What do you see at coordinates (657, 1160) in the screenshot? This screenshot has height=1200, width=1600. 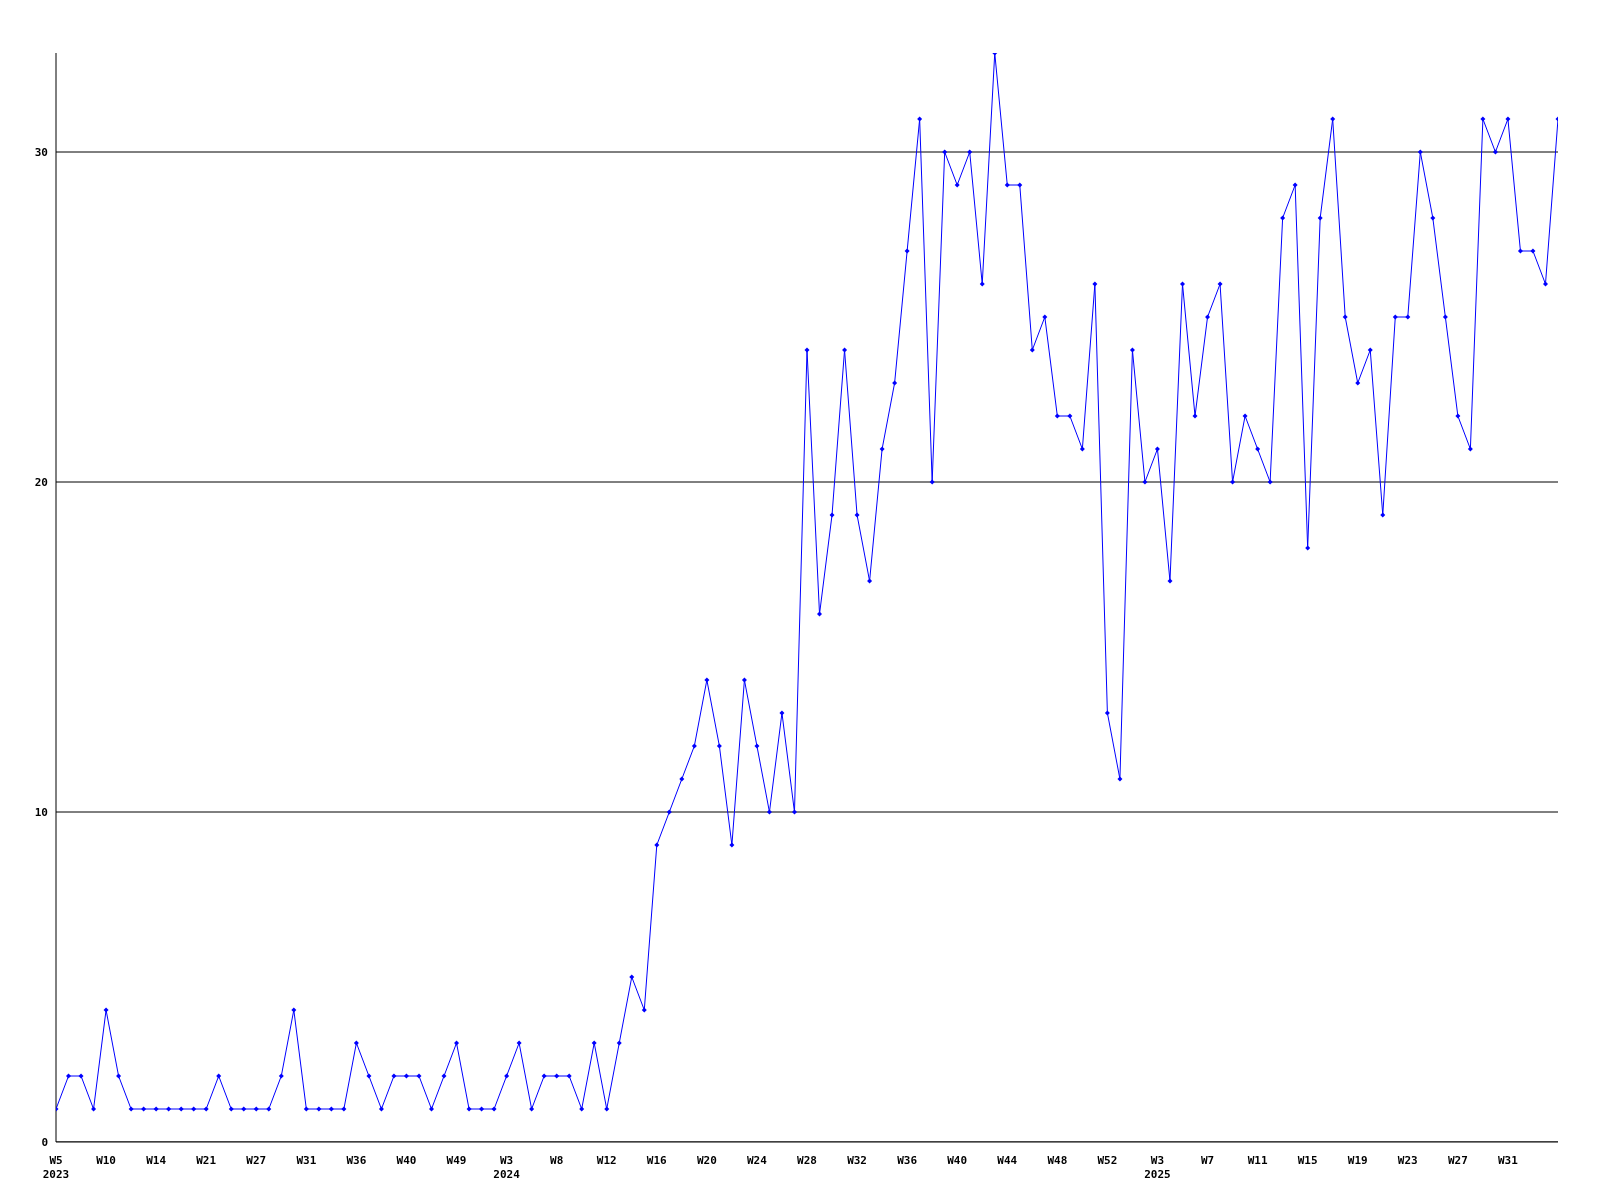 I see `x-tick-label: W16` at bounding box center [657, 1160].